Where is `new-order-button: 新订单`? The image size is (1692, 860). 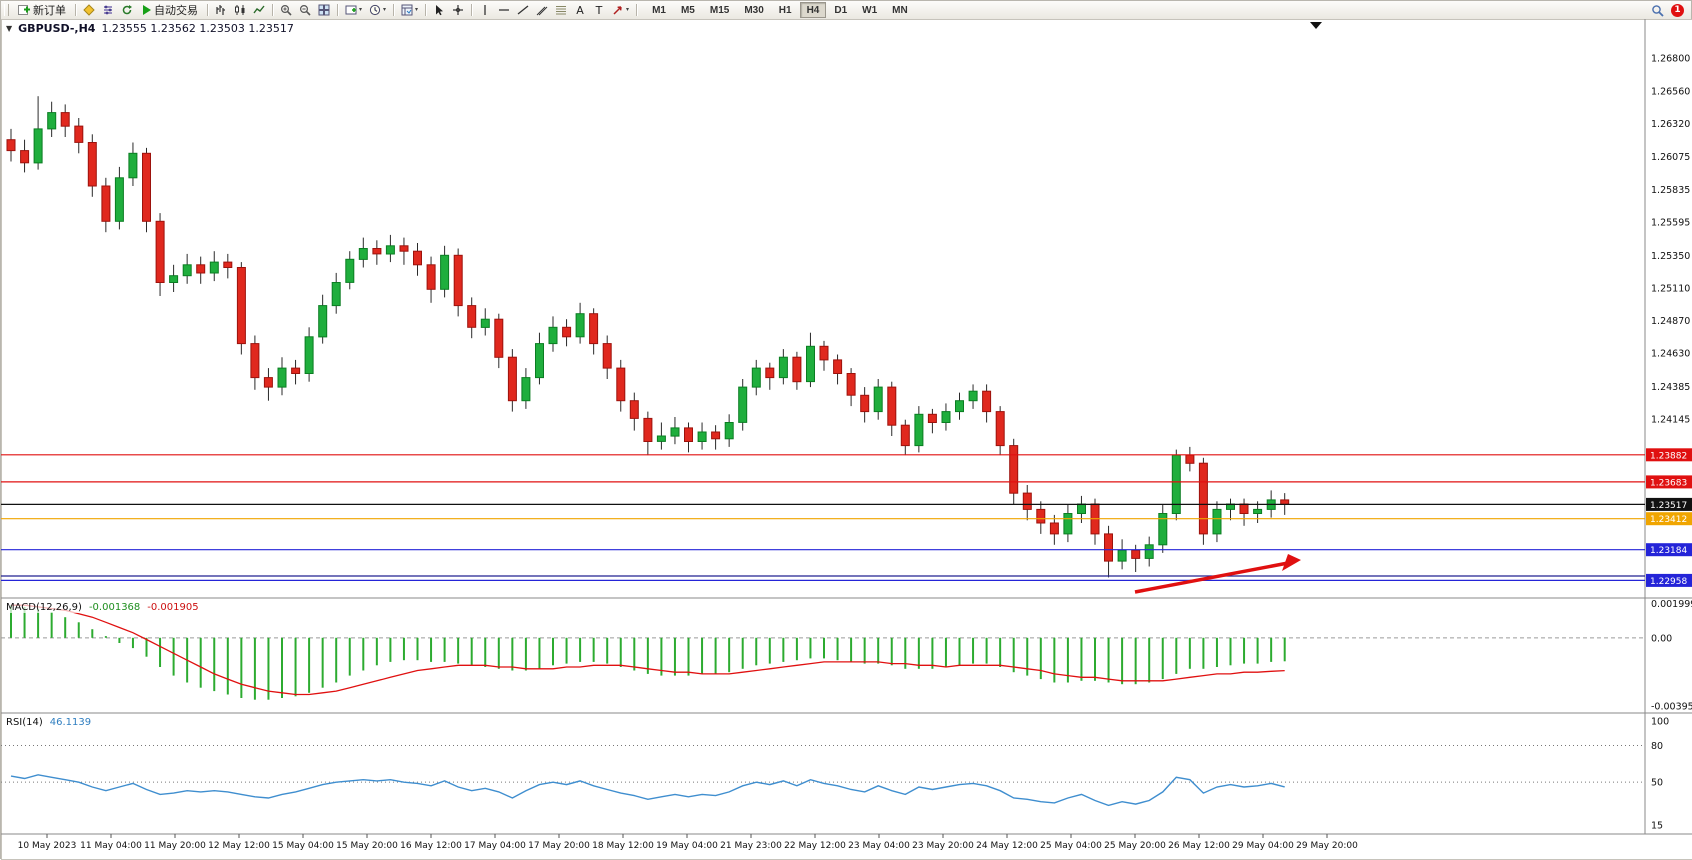
new-order-button: 新订单 is located at coordinates (42, 10).